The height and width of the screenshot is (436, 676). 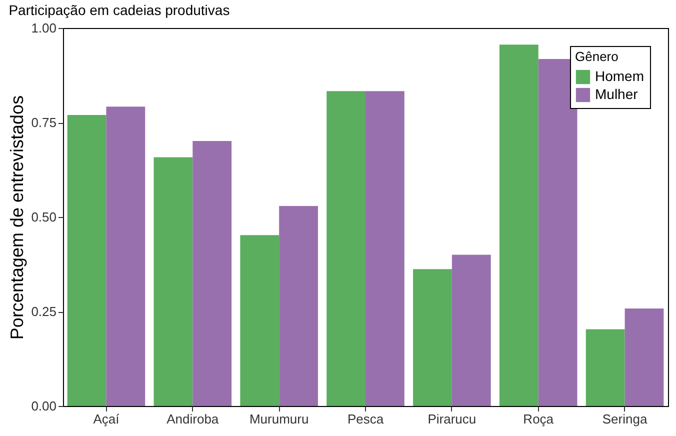 I want to click on x-tick-label: Roça, so click(x=538, y=419).